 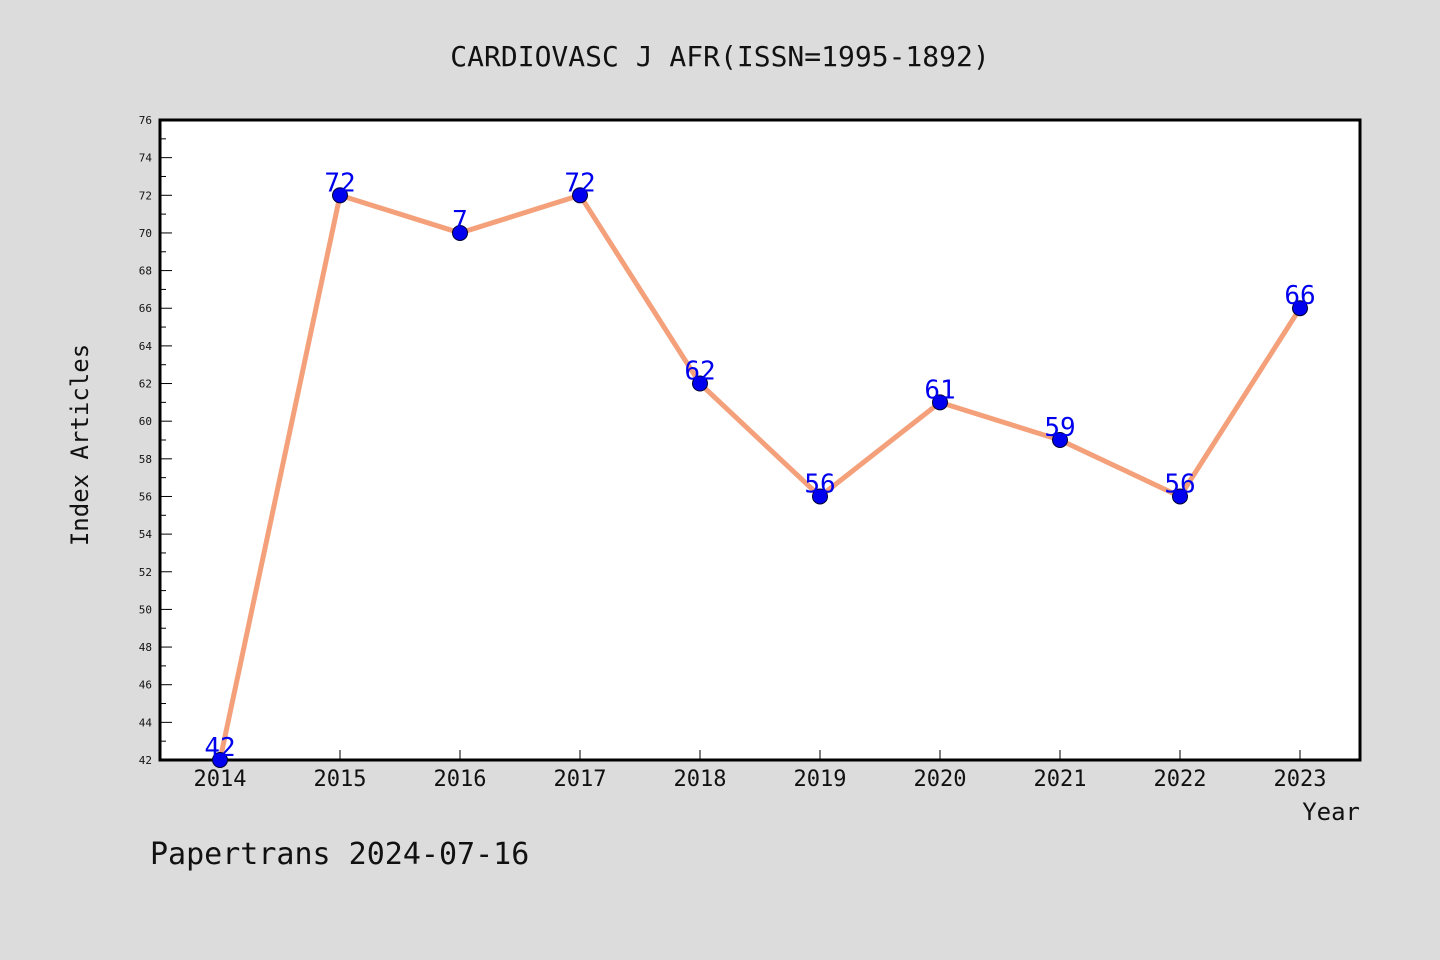 What do you see at coordinates (145, 384) in the screenshot?
I see `y-tick-label: 62` at bounding box center [145, 384].